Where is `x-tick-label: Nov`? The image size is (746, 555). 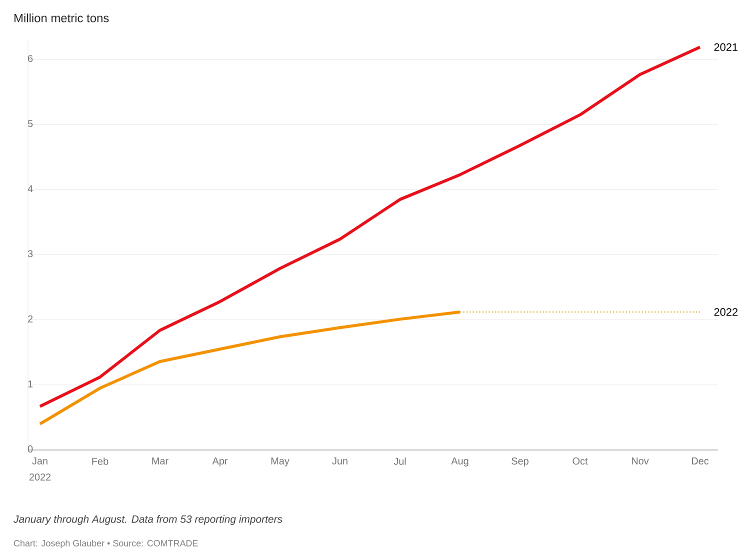 x-tick-label: Nov is located at coordinates (640, 461).